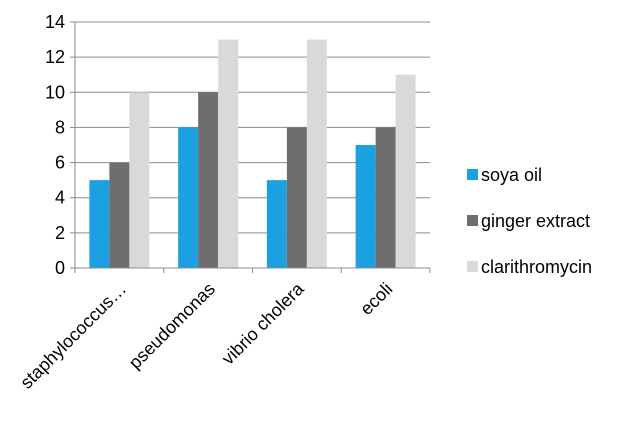  What do you see at coordinates (55, 22) in the screenshot?
I see `y-tick-label: 14` at bounding box center [55, 22].